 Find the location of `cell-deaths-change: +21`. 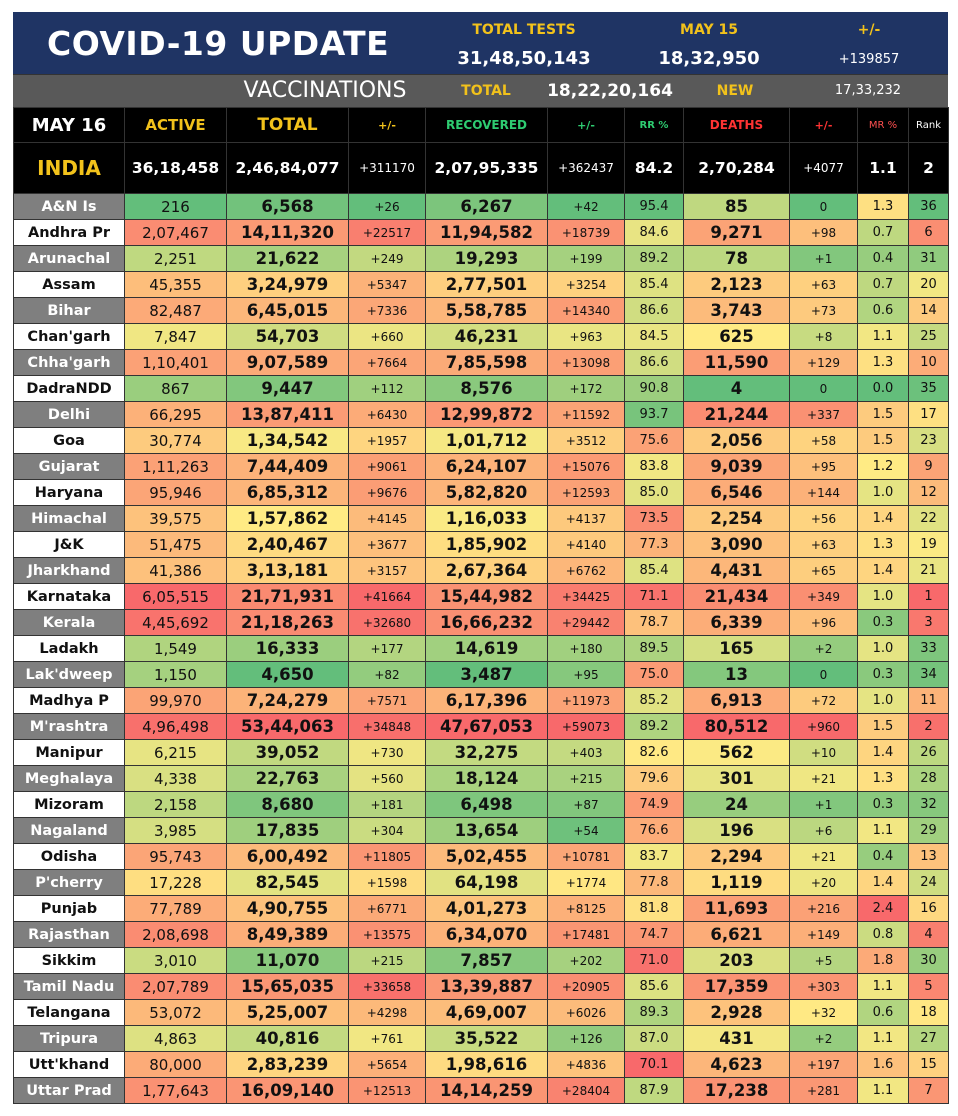

cell-deaths-change: +21 is located at coordinates (823, 856).